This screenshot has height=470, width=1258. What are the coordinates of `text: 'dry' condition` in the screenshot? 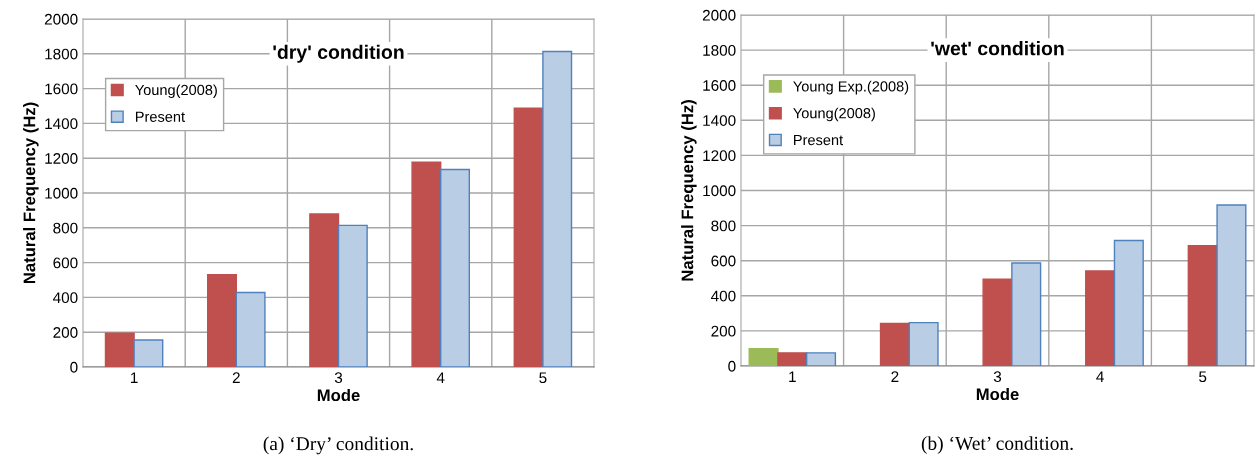 It's located at (338, 53).